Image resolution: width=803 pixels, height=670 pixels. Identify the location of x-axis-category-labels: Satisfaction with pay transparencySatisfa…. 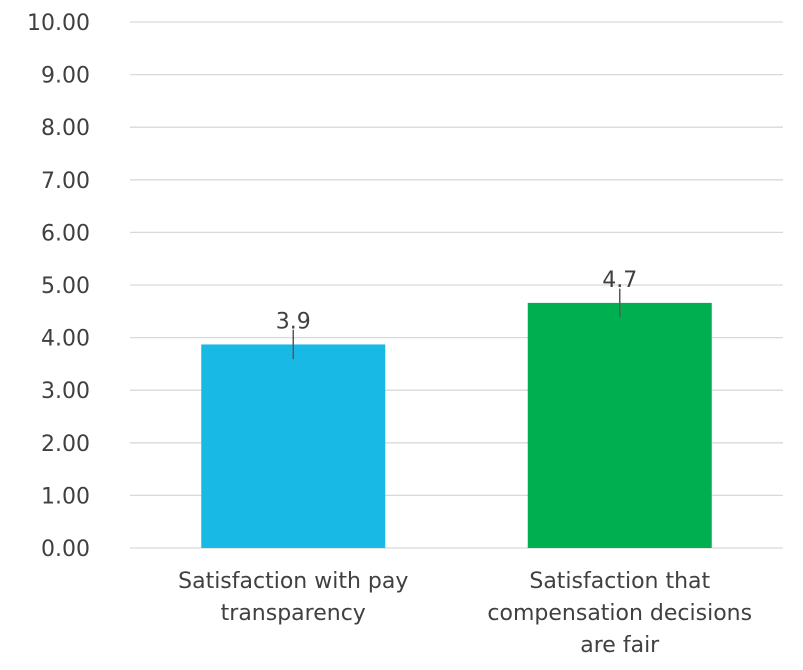
(465, 613).